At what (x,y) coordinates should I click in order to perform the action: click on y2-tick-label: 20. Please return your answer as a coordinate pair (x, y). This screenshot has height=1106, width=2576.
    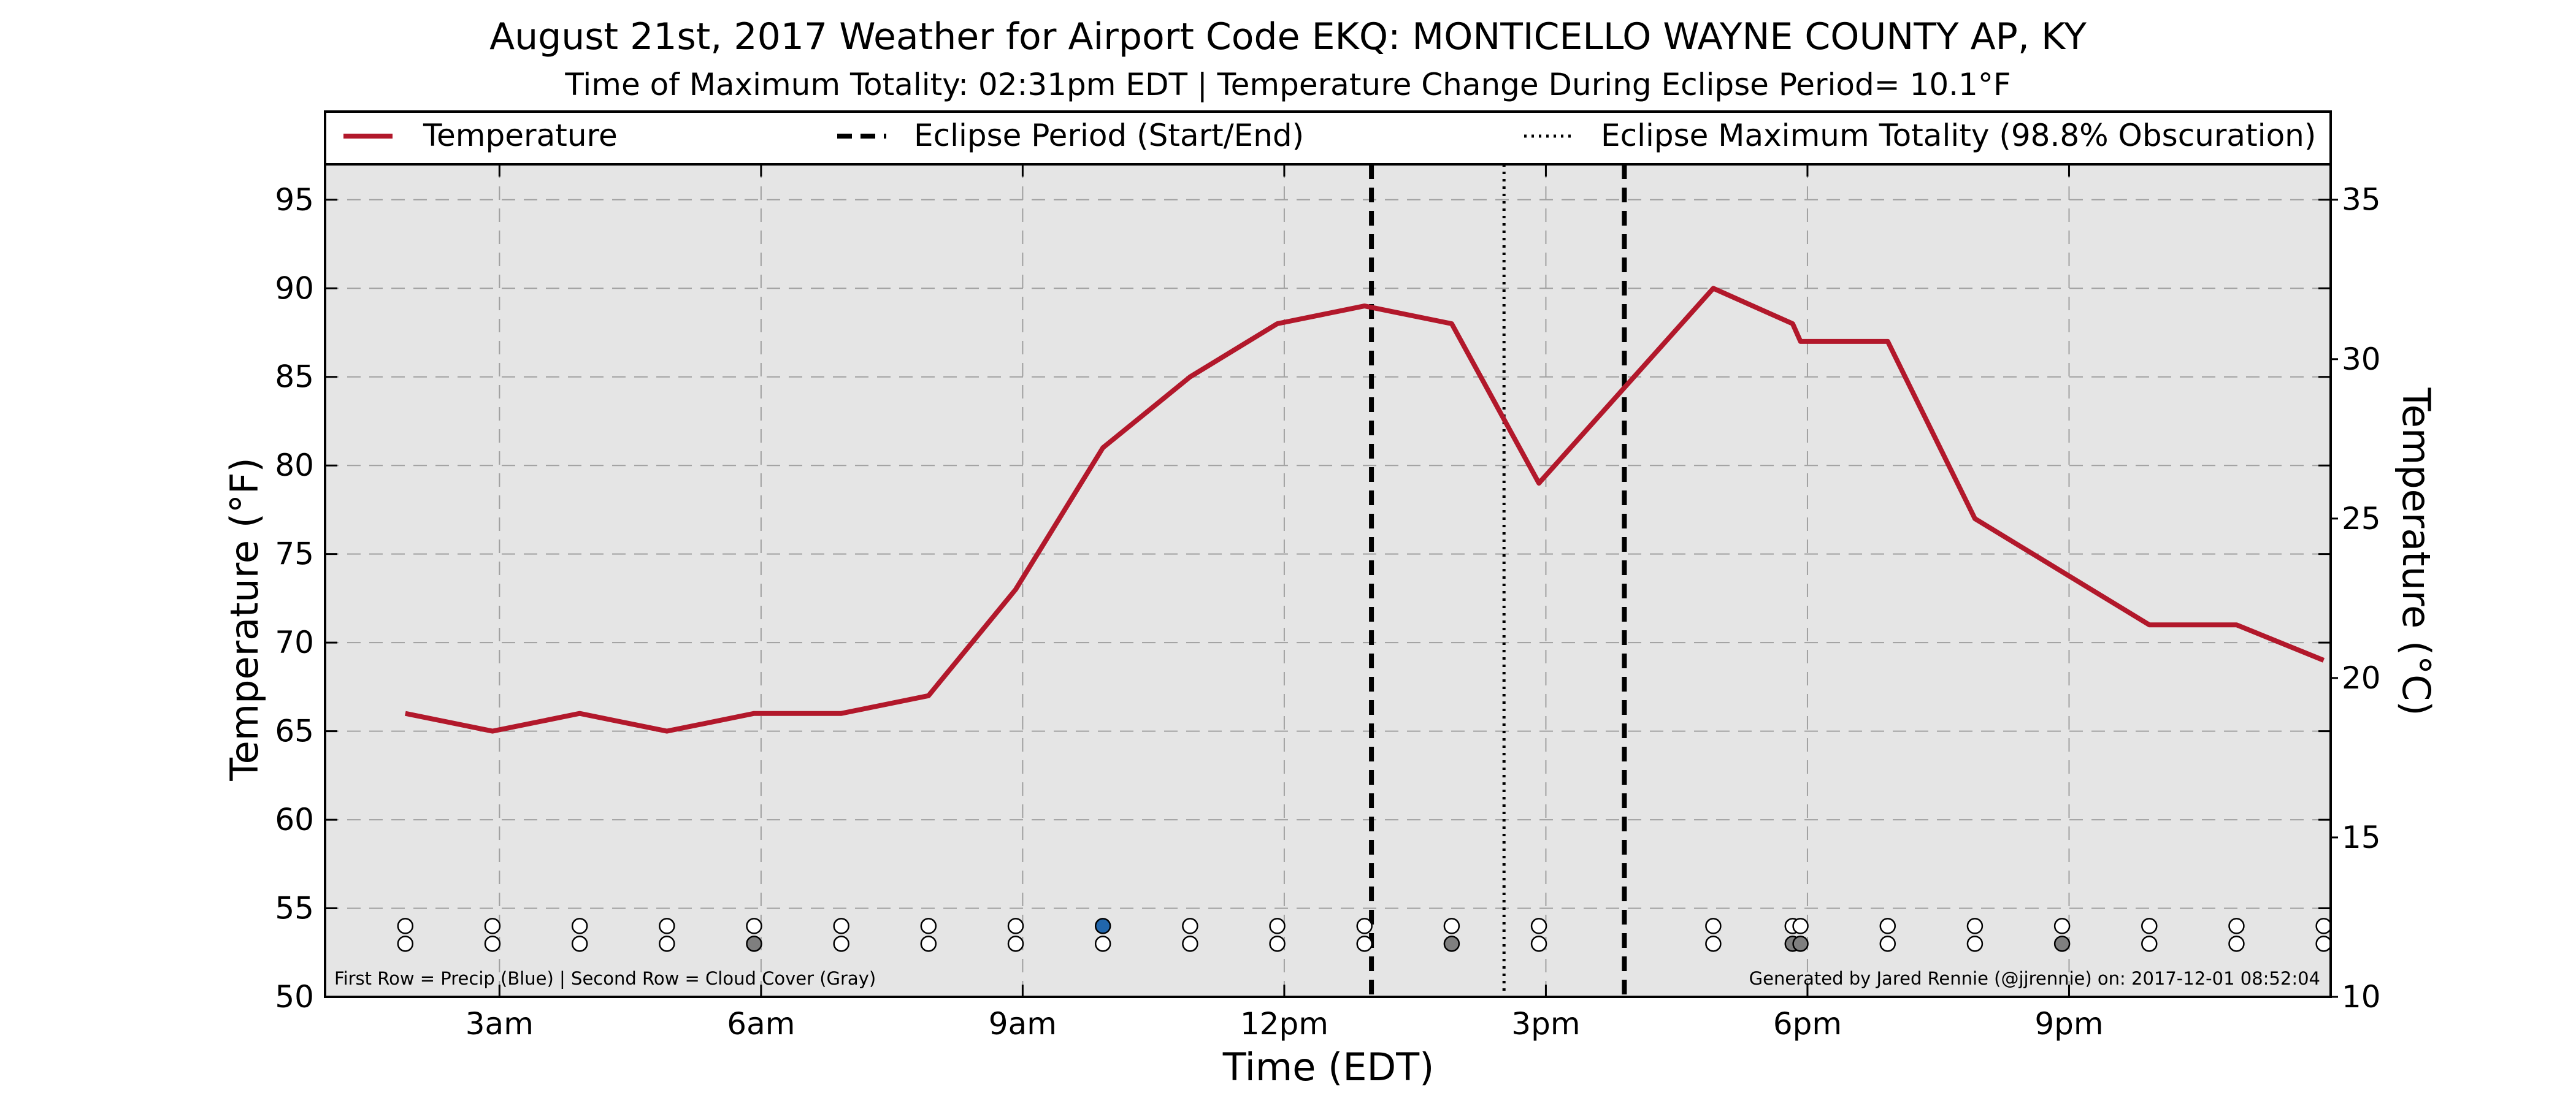
    Looking at the image, I should click on (2361, 678).